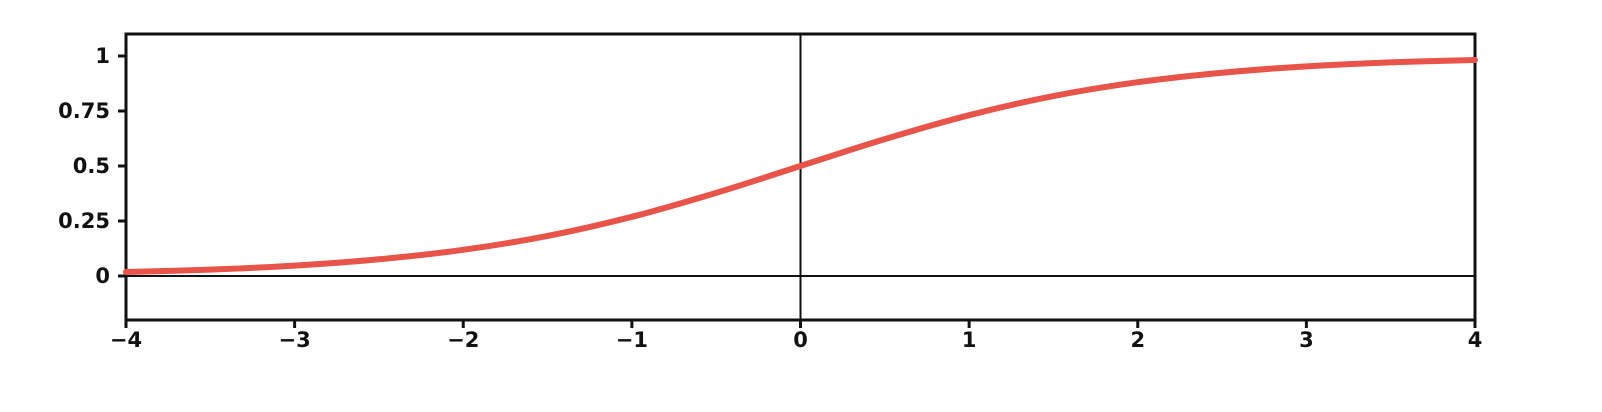 The width and height of the screenshot is (1602, 412). I want to click on y-tick-label: 0.25, so click(84, 221).